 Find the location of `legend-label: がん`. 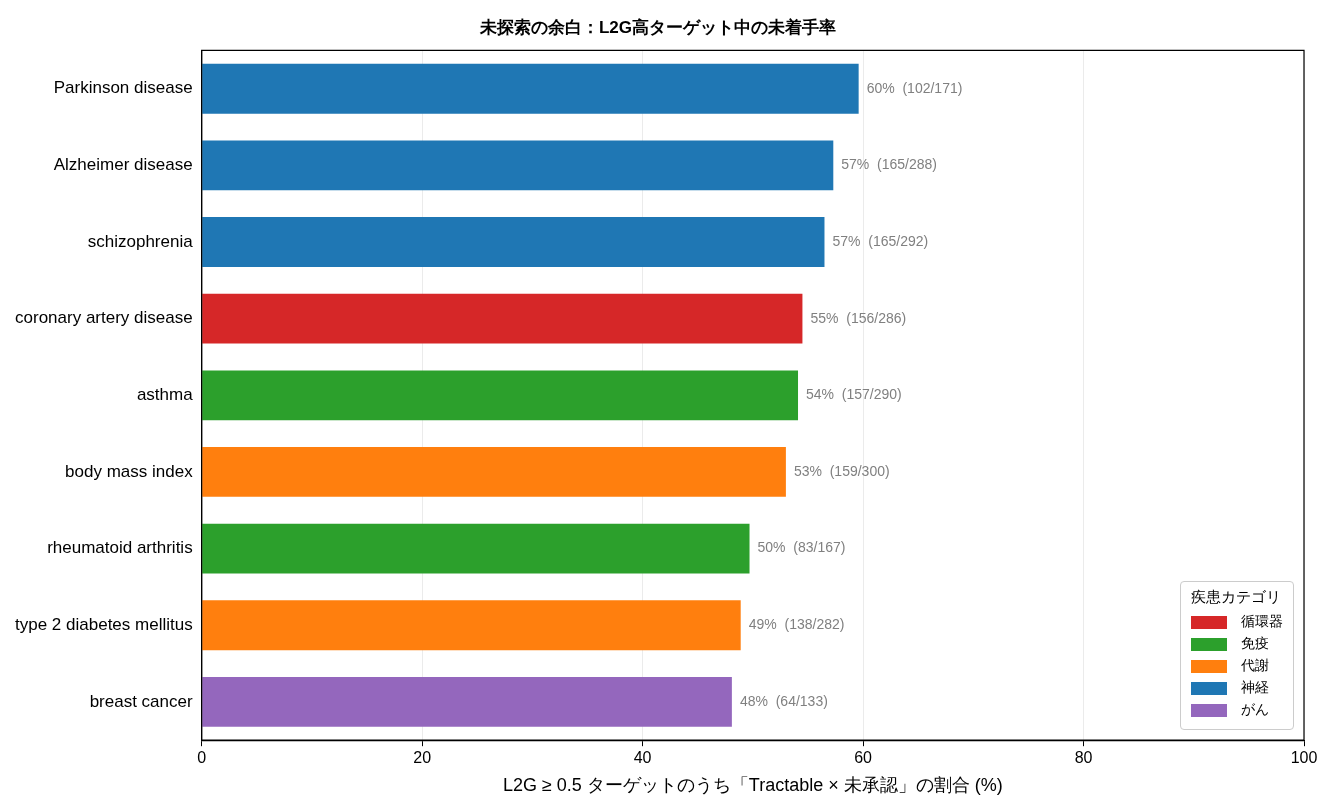

legend-label: がん is located at coordinates (1255, 710).